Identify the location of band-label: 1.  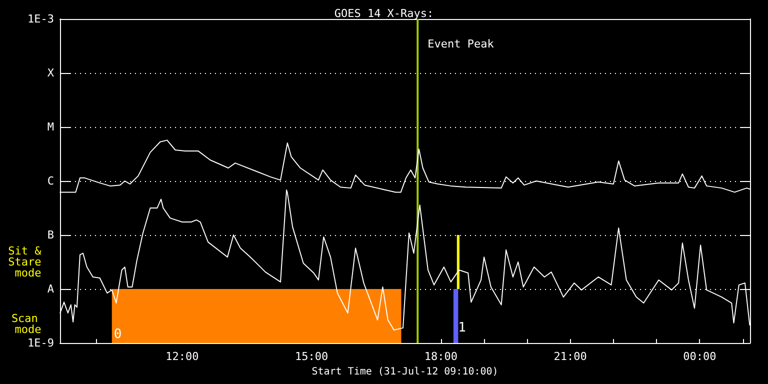
(462, 328).